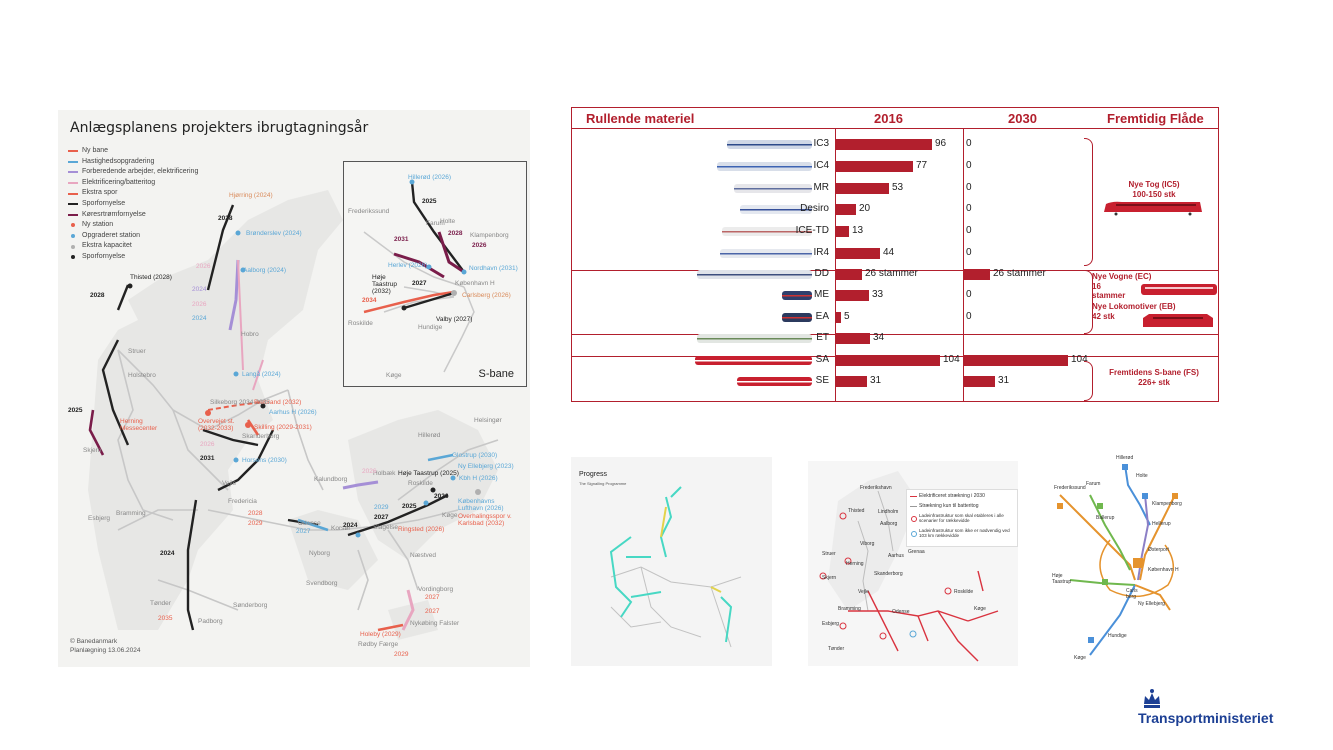 Image resolution: width=1333 pixels, height=750 pixels. I want to click on eb-locomotive-icon, so click(1178, 320).